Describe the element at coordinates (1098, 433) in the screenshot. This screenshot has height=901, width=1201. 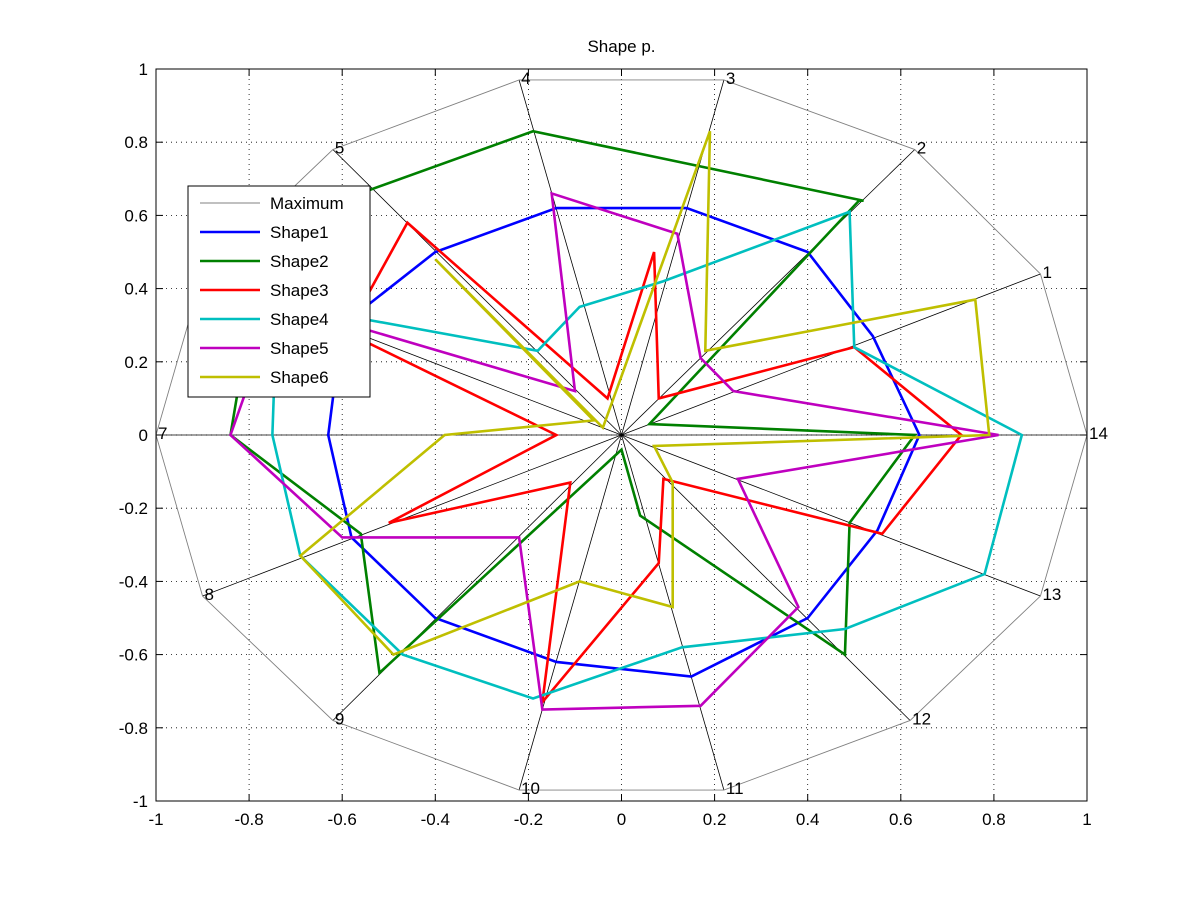
I see `spoke-label: 14` at that location.